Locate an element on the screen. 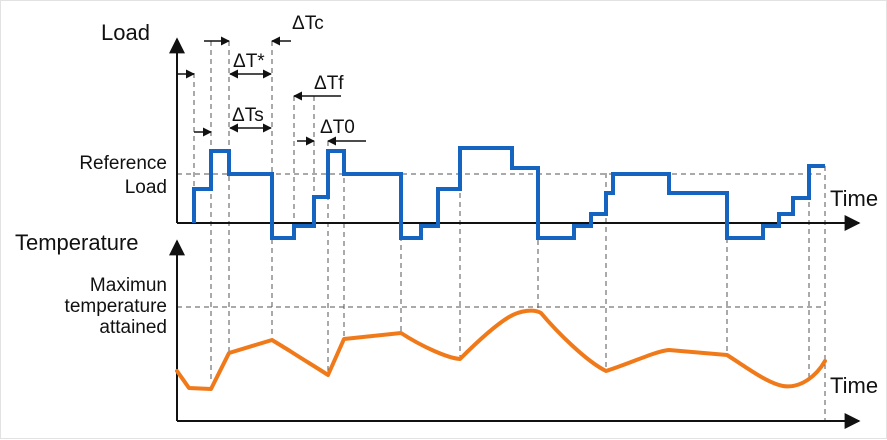 This screenshot has width=887, height=440. load-axis-label: Load is located at coordinates (125, 32).